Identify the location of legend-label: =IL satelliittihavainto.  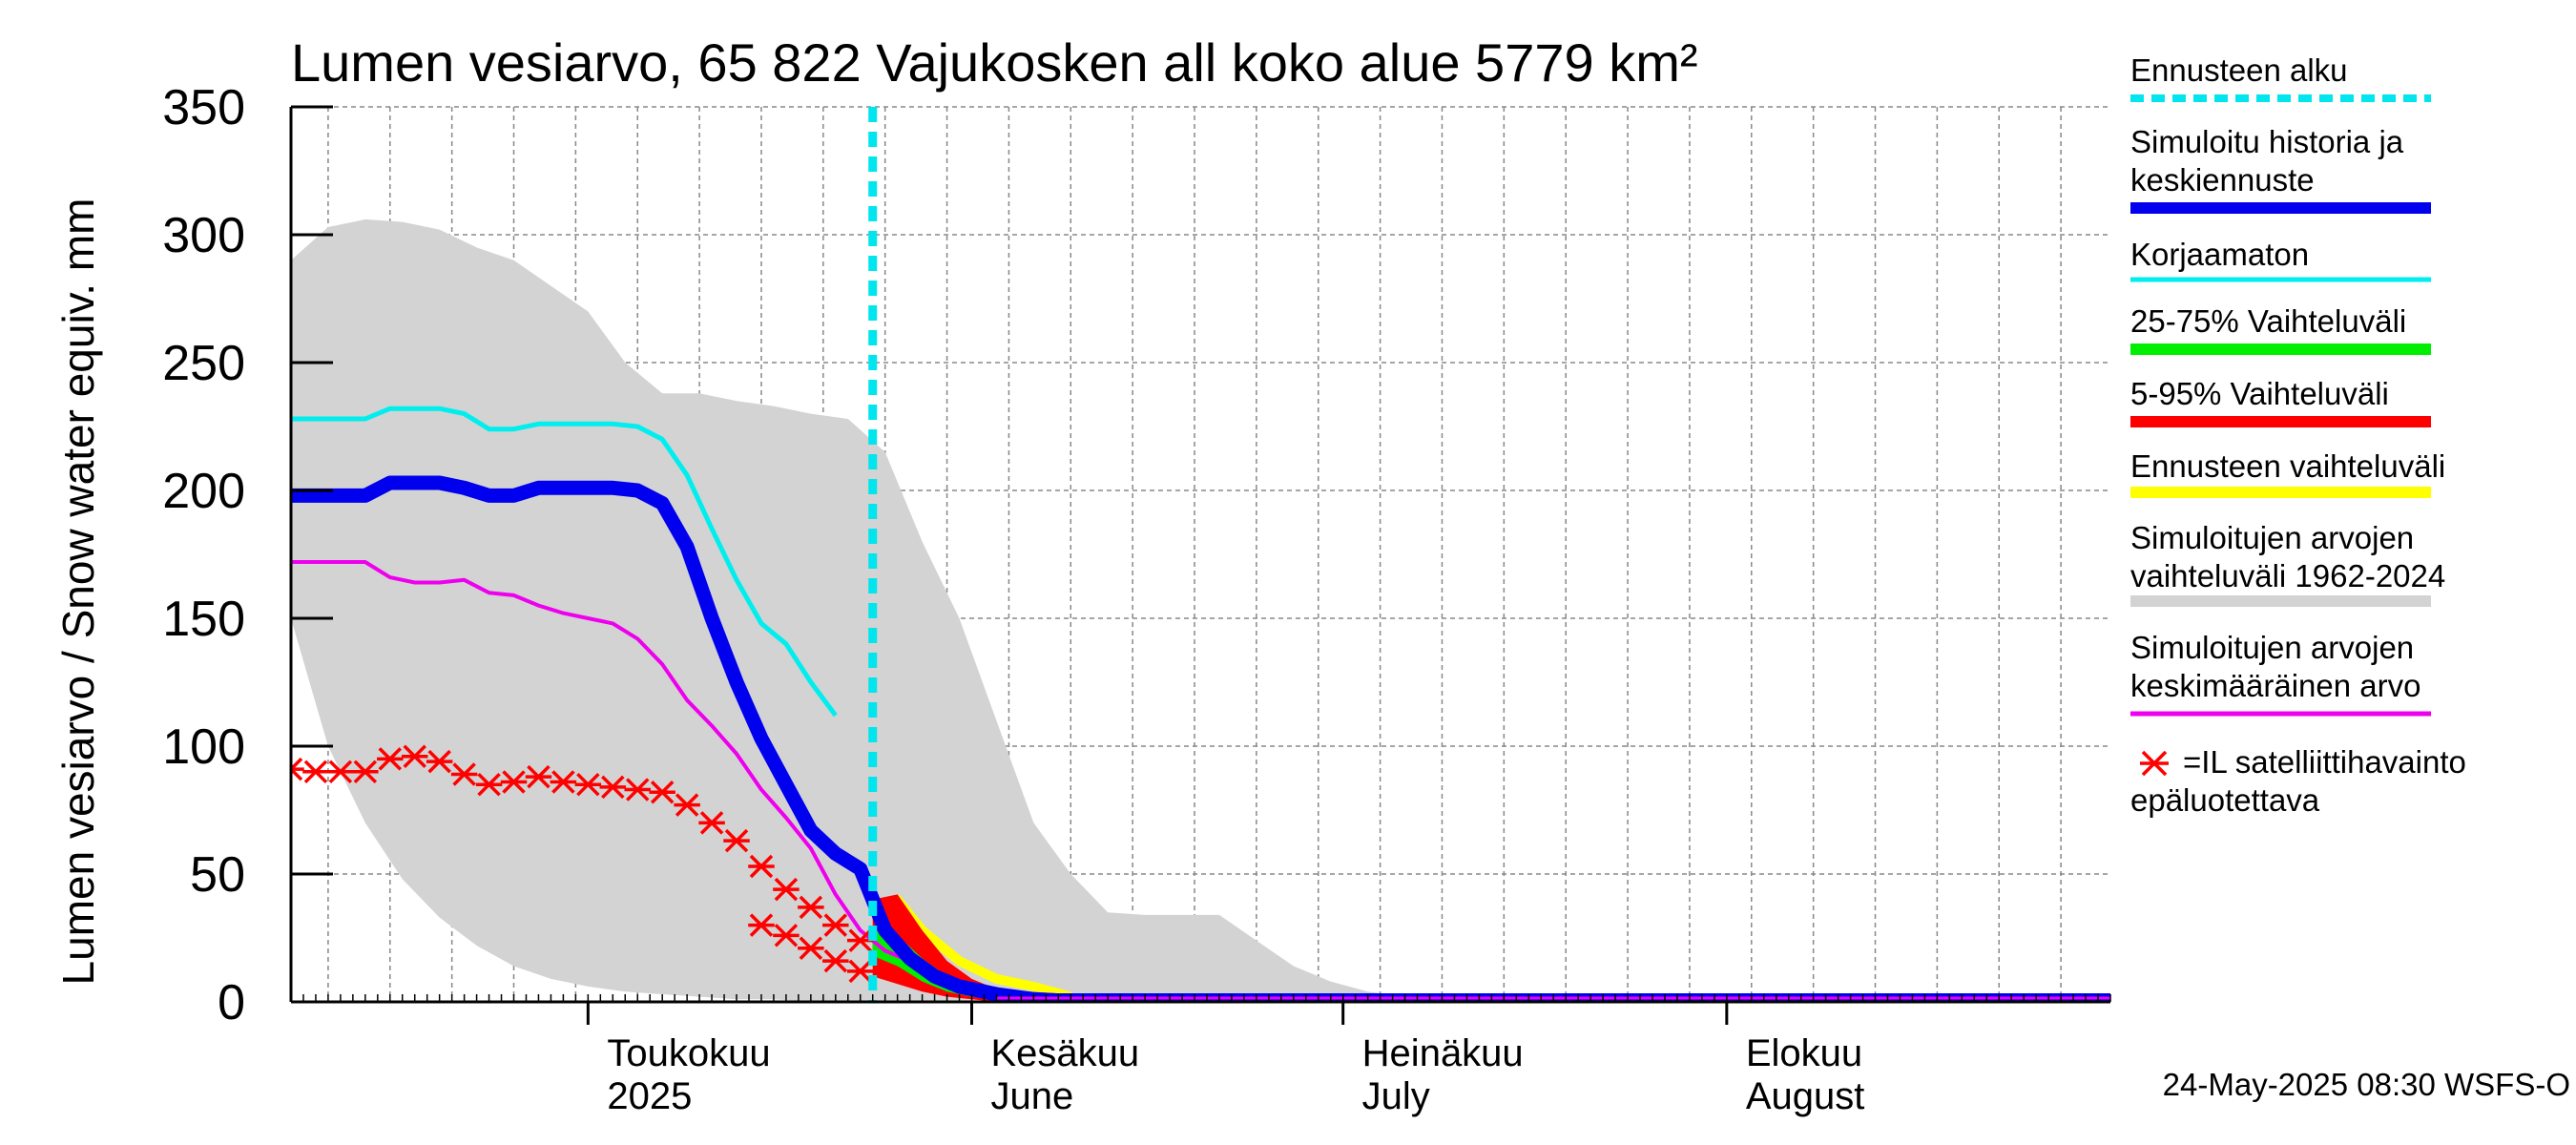
(2324, 762).